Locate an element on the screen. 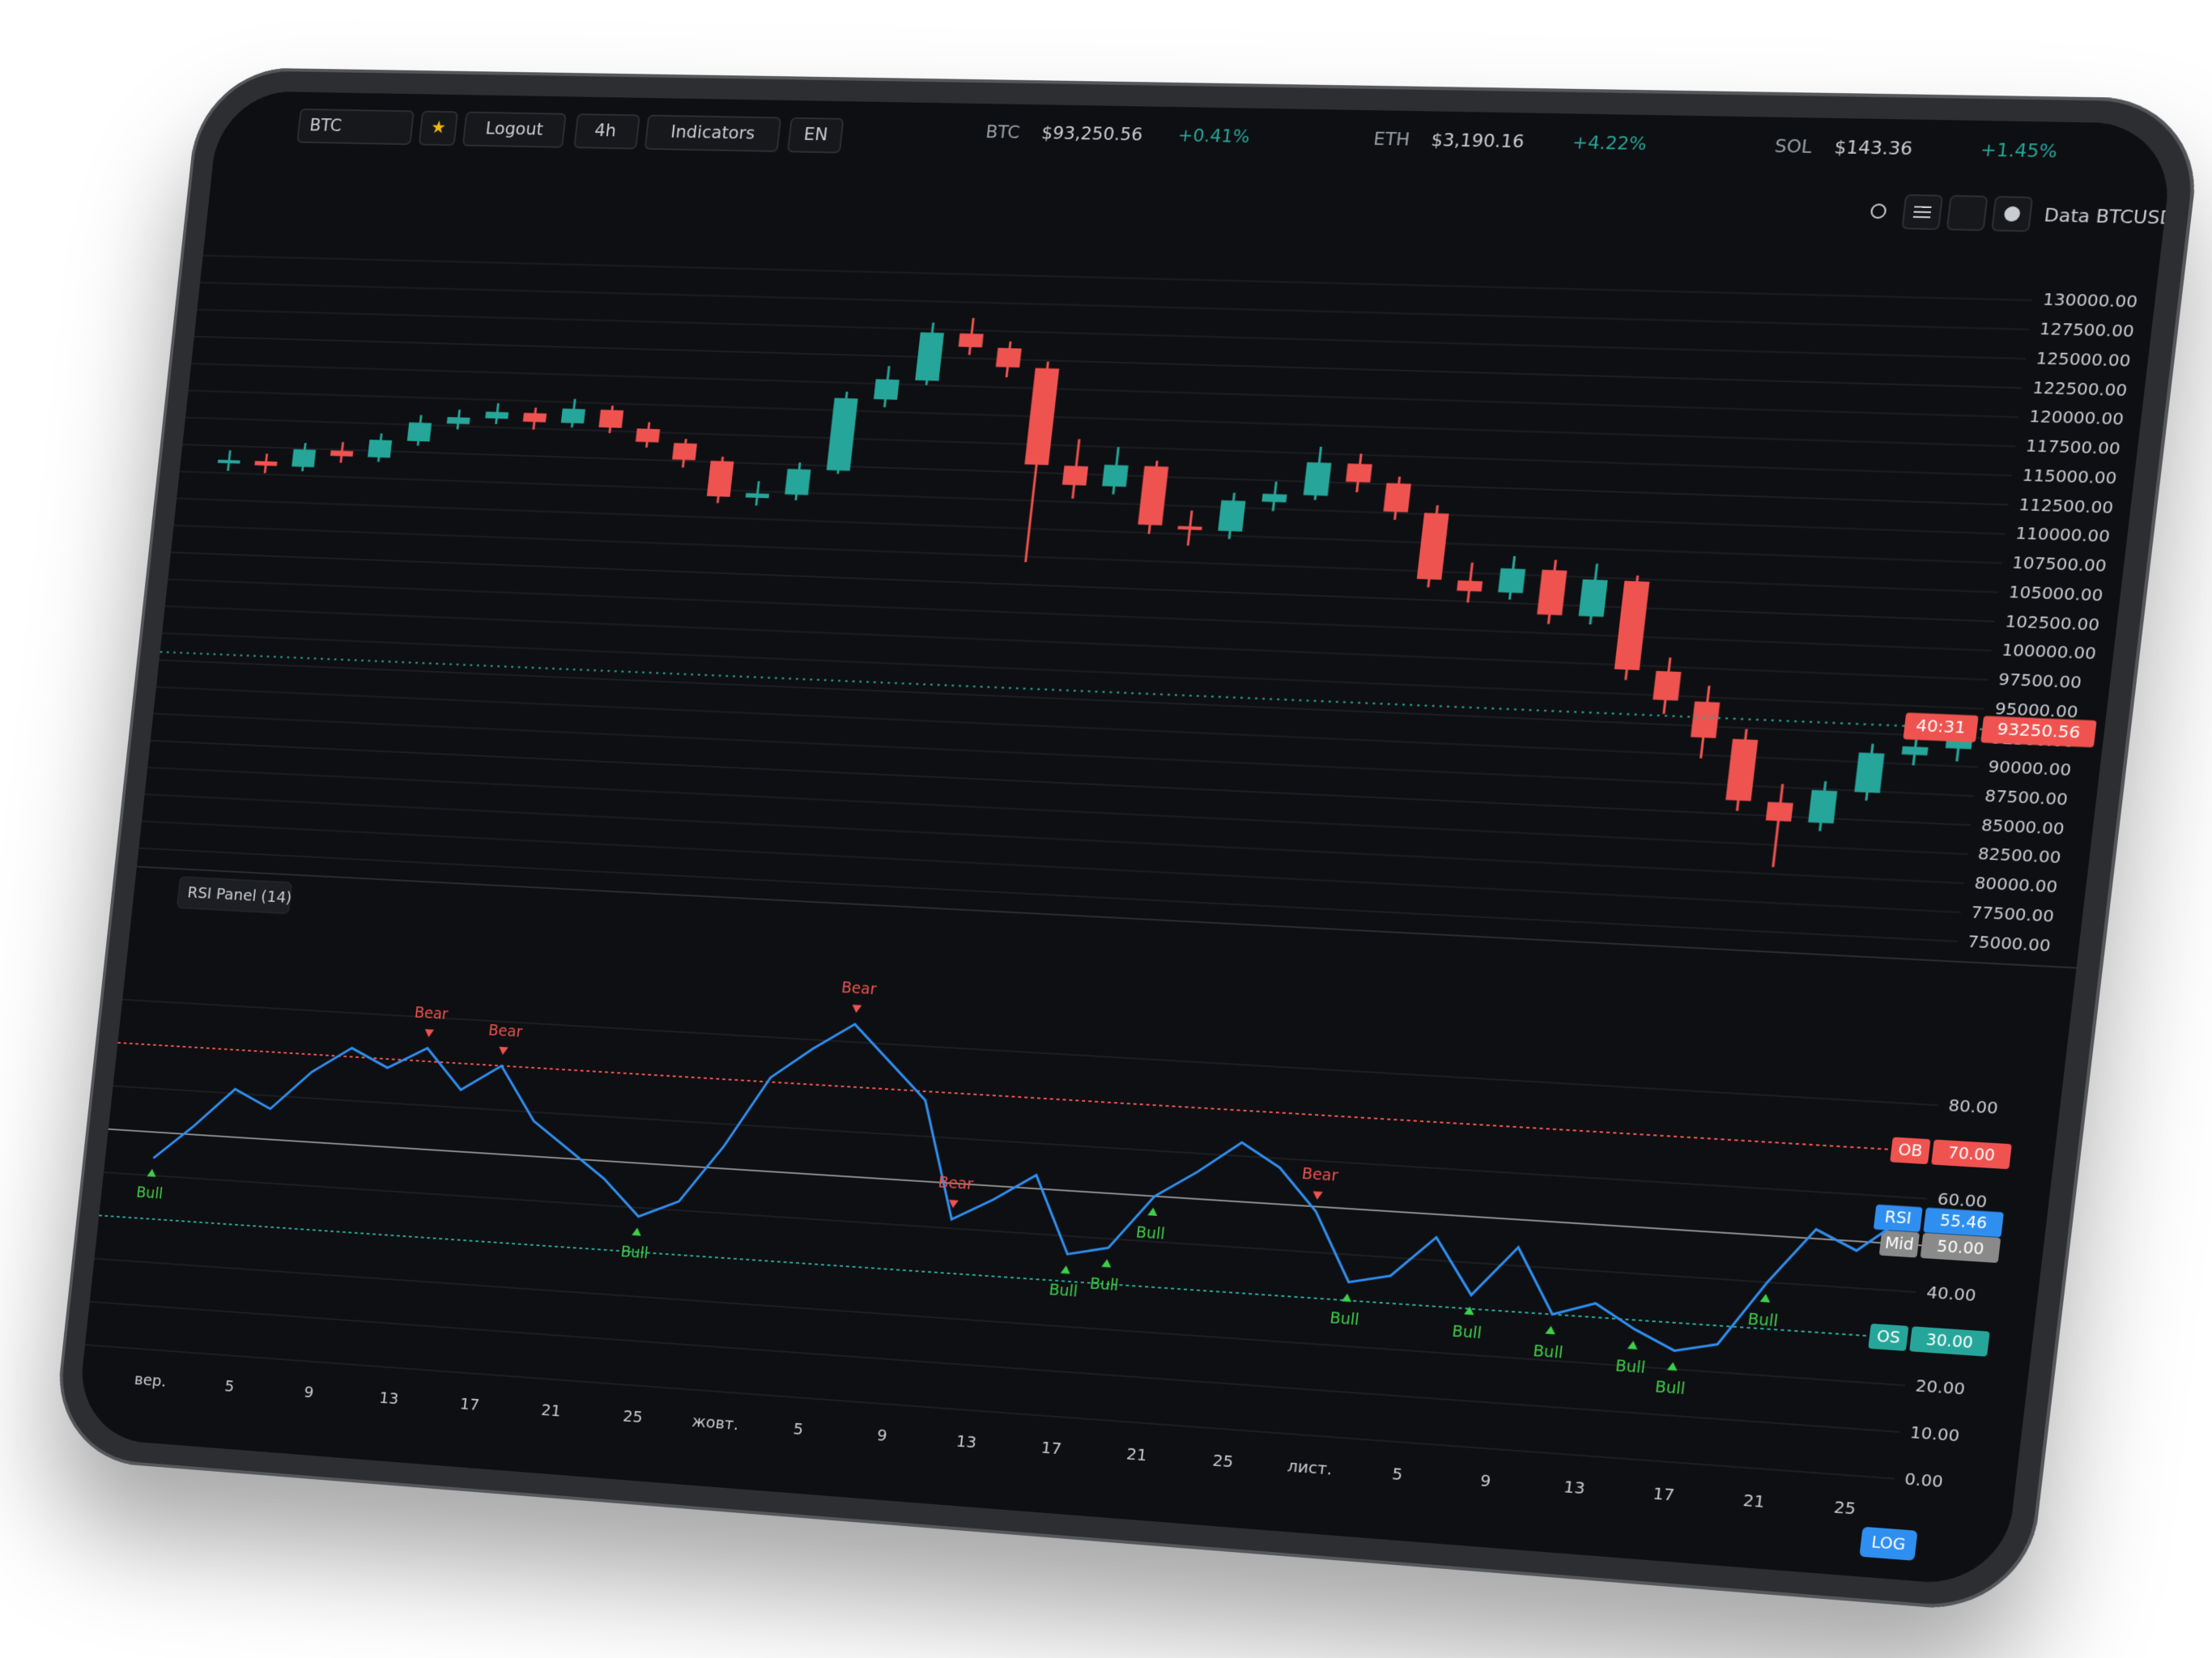 The image size is (2212, 1658). countdown: 40:31 is located at coordinates (1941, 727).